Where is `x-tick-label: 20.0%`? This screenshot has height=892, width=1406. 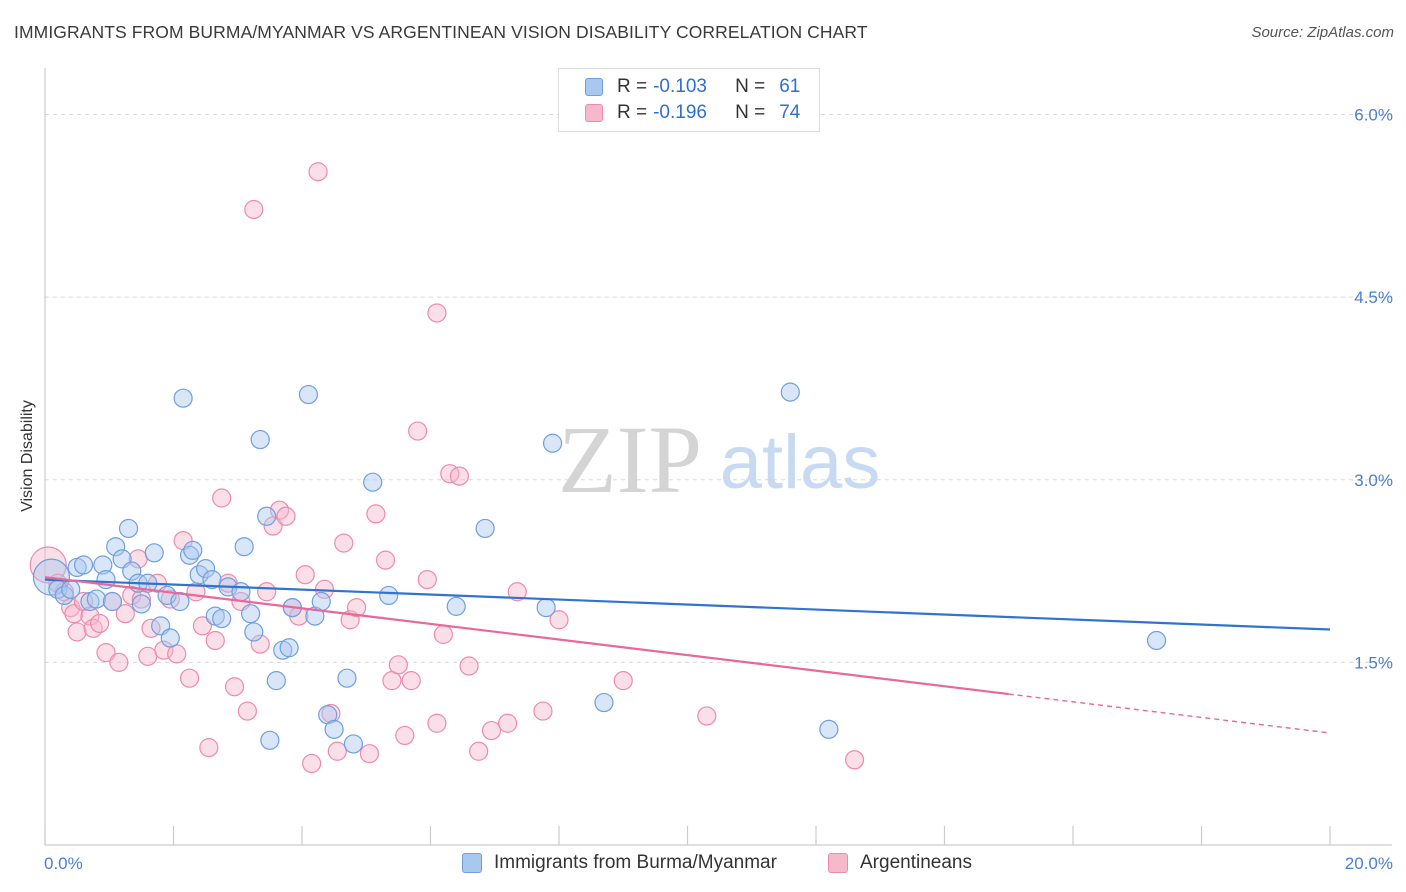 x-tick-label: 20.0% is located at coordinates (1369, 863).